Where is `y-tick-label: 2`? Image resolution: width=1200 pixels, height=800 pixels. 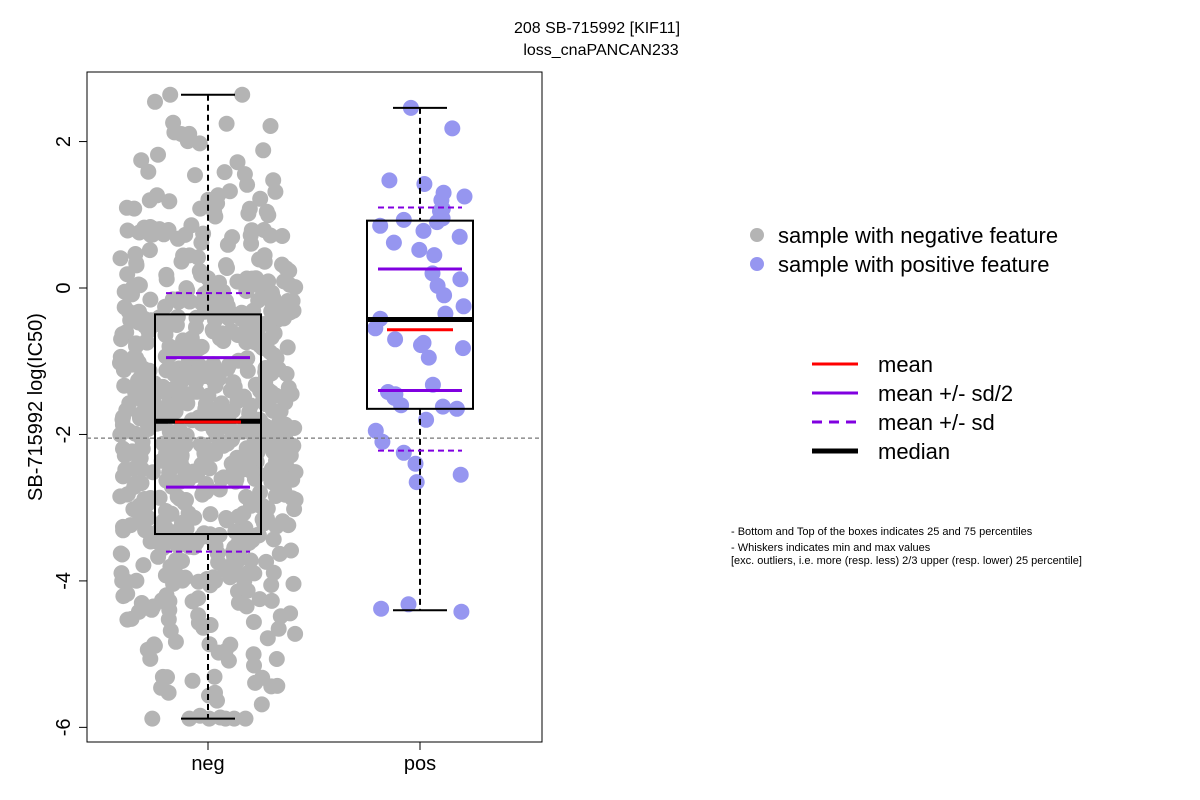 y-tick-label: 2 is located at coordinates (64, 141).